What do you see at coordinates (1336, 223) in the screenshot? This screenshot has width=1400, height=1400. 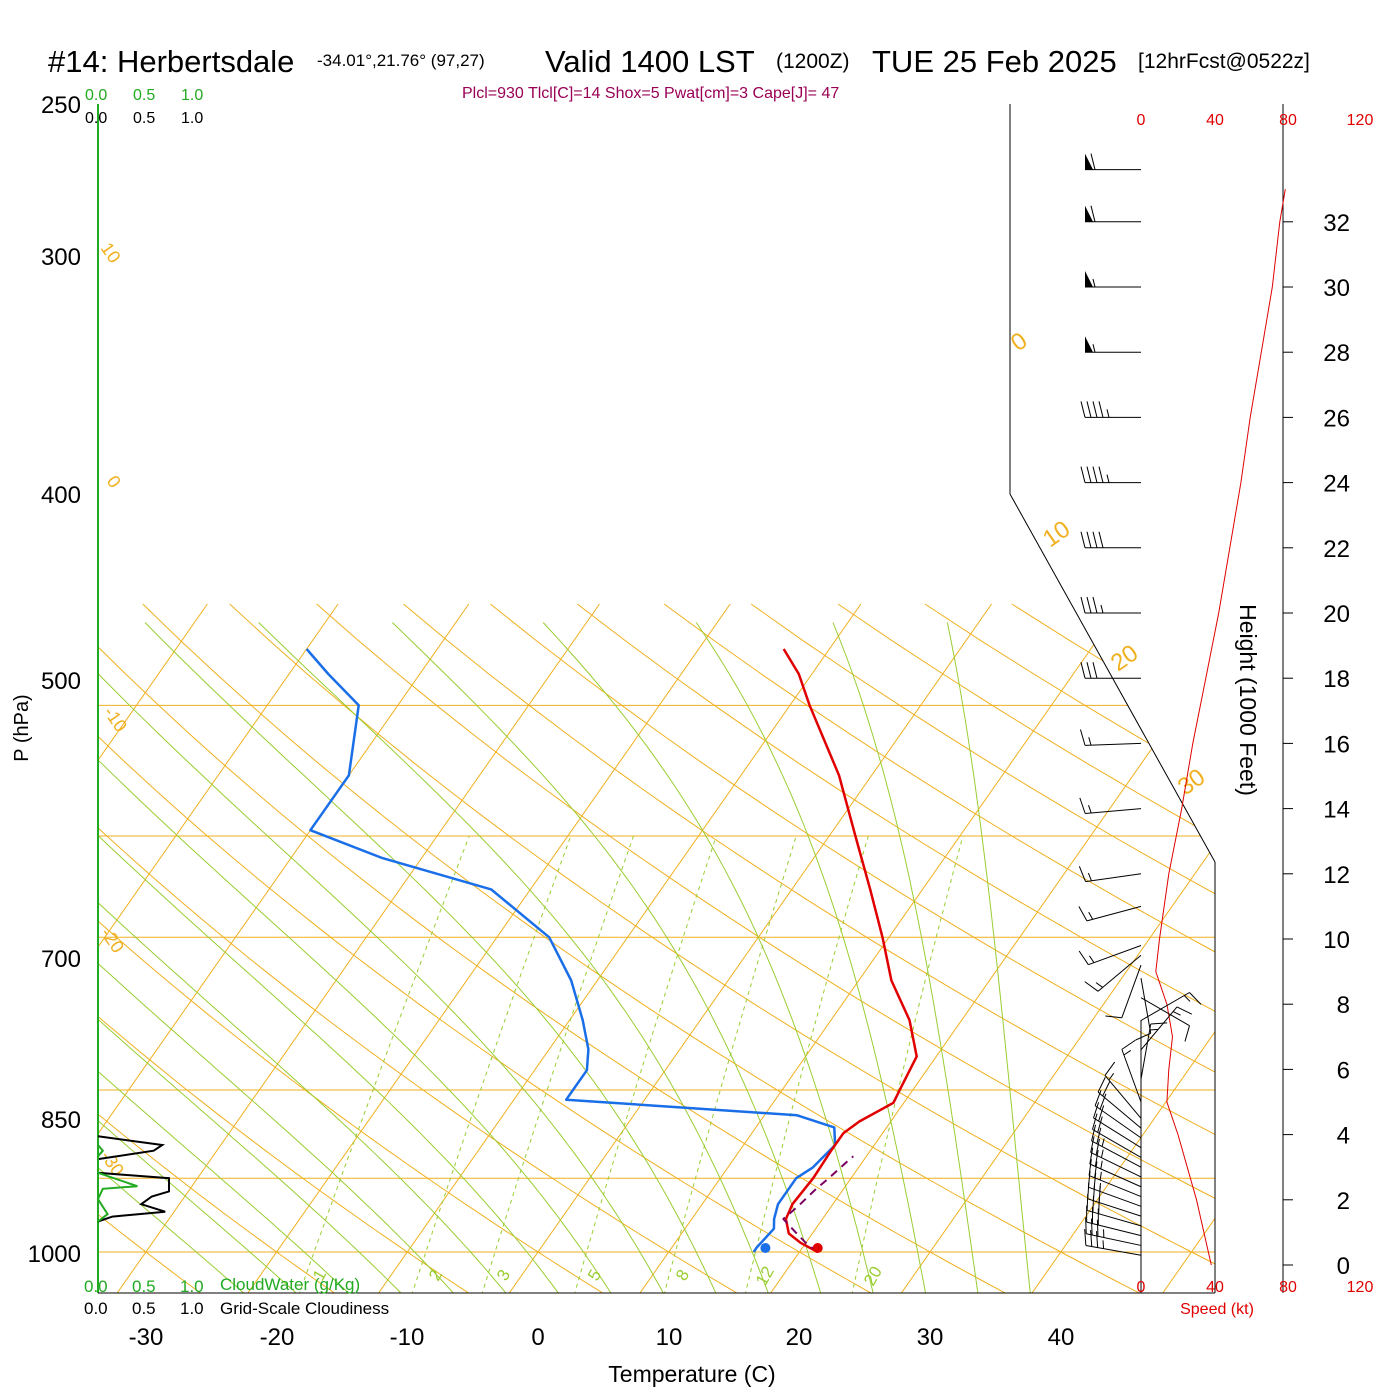 I see `height-tick-label: 32` at bounding box center [1336, 223].